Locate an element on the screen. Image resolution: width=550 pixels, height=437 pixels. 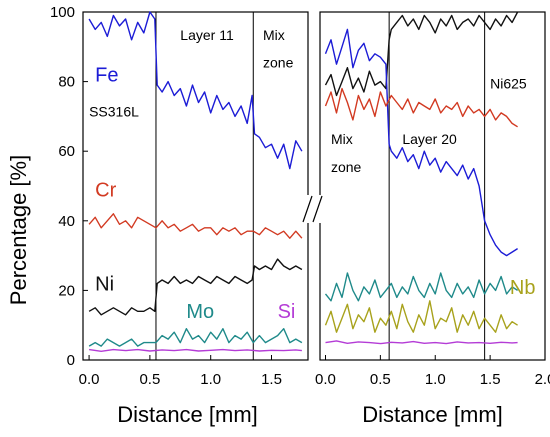
series-label-ni: Ni is located at coordinates (104, 284).